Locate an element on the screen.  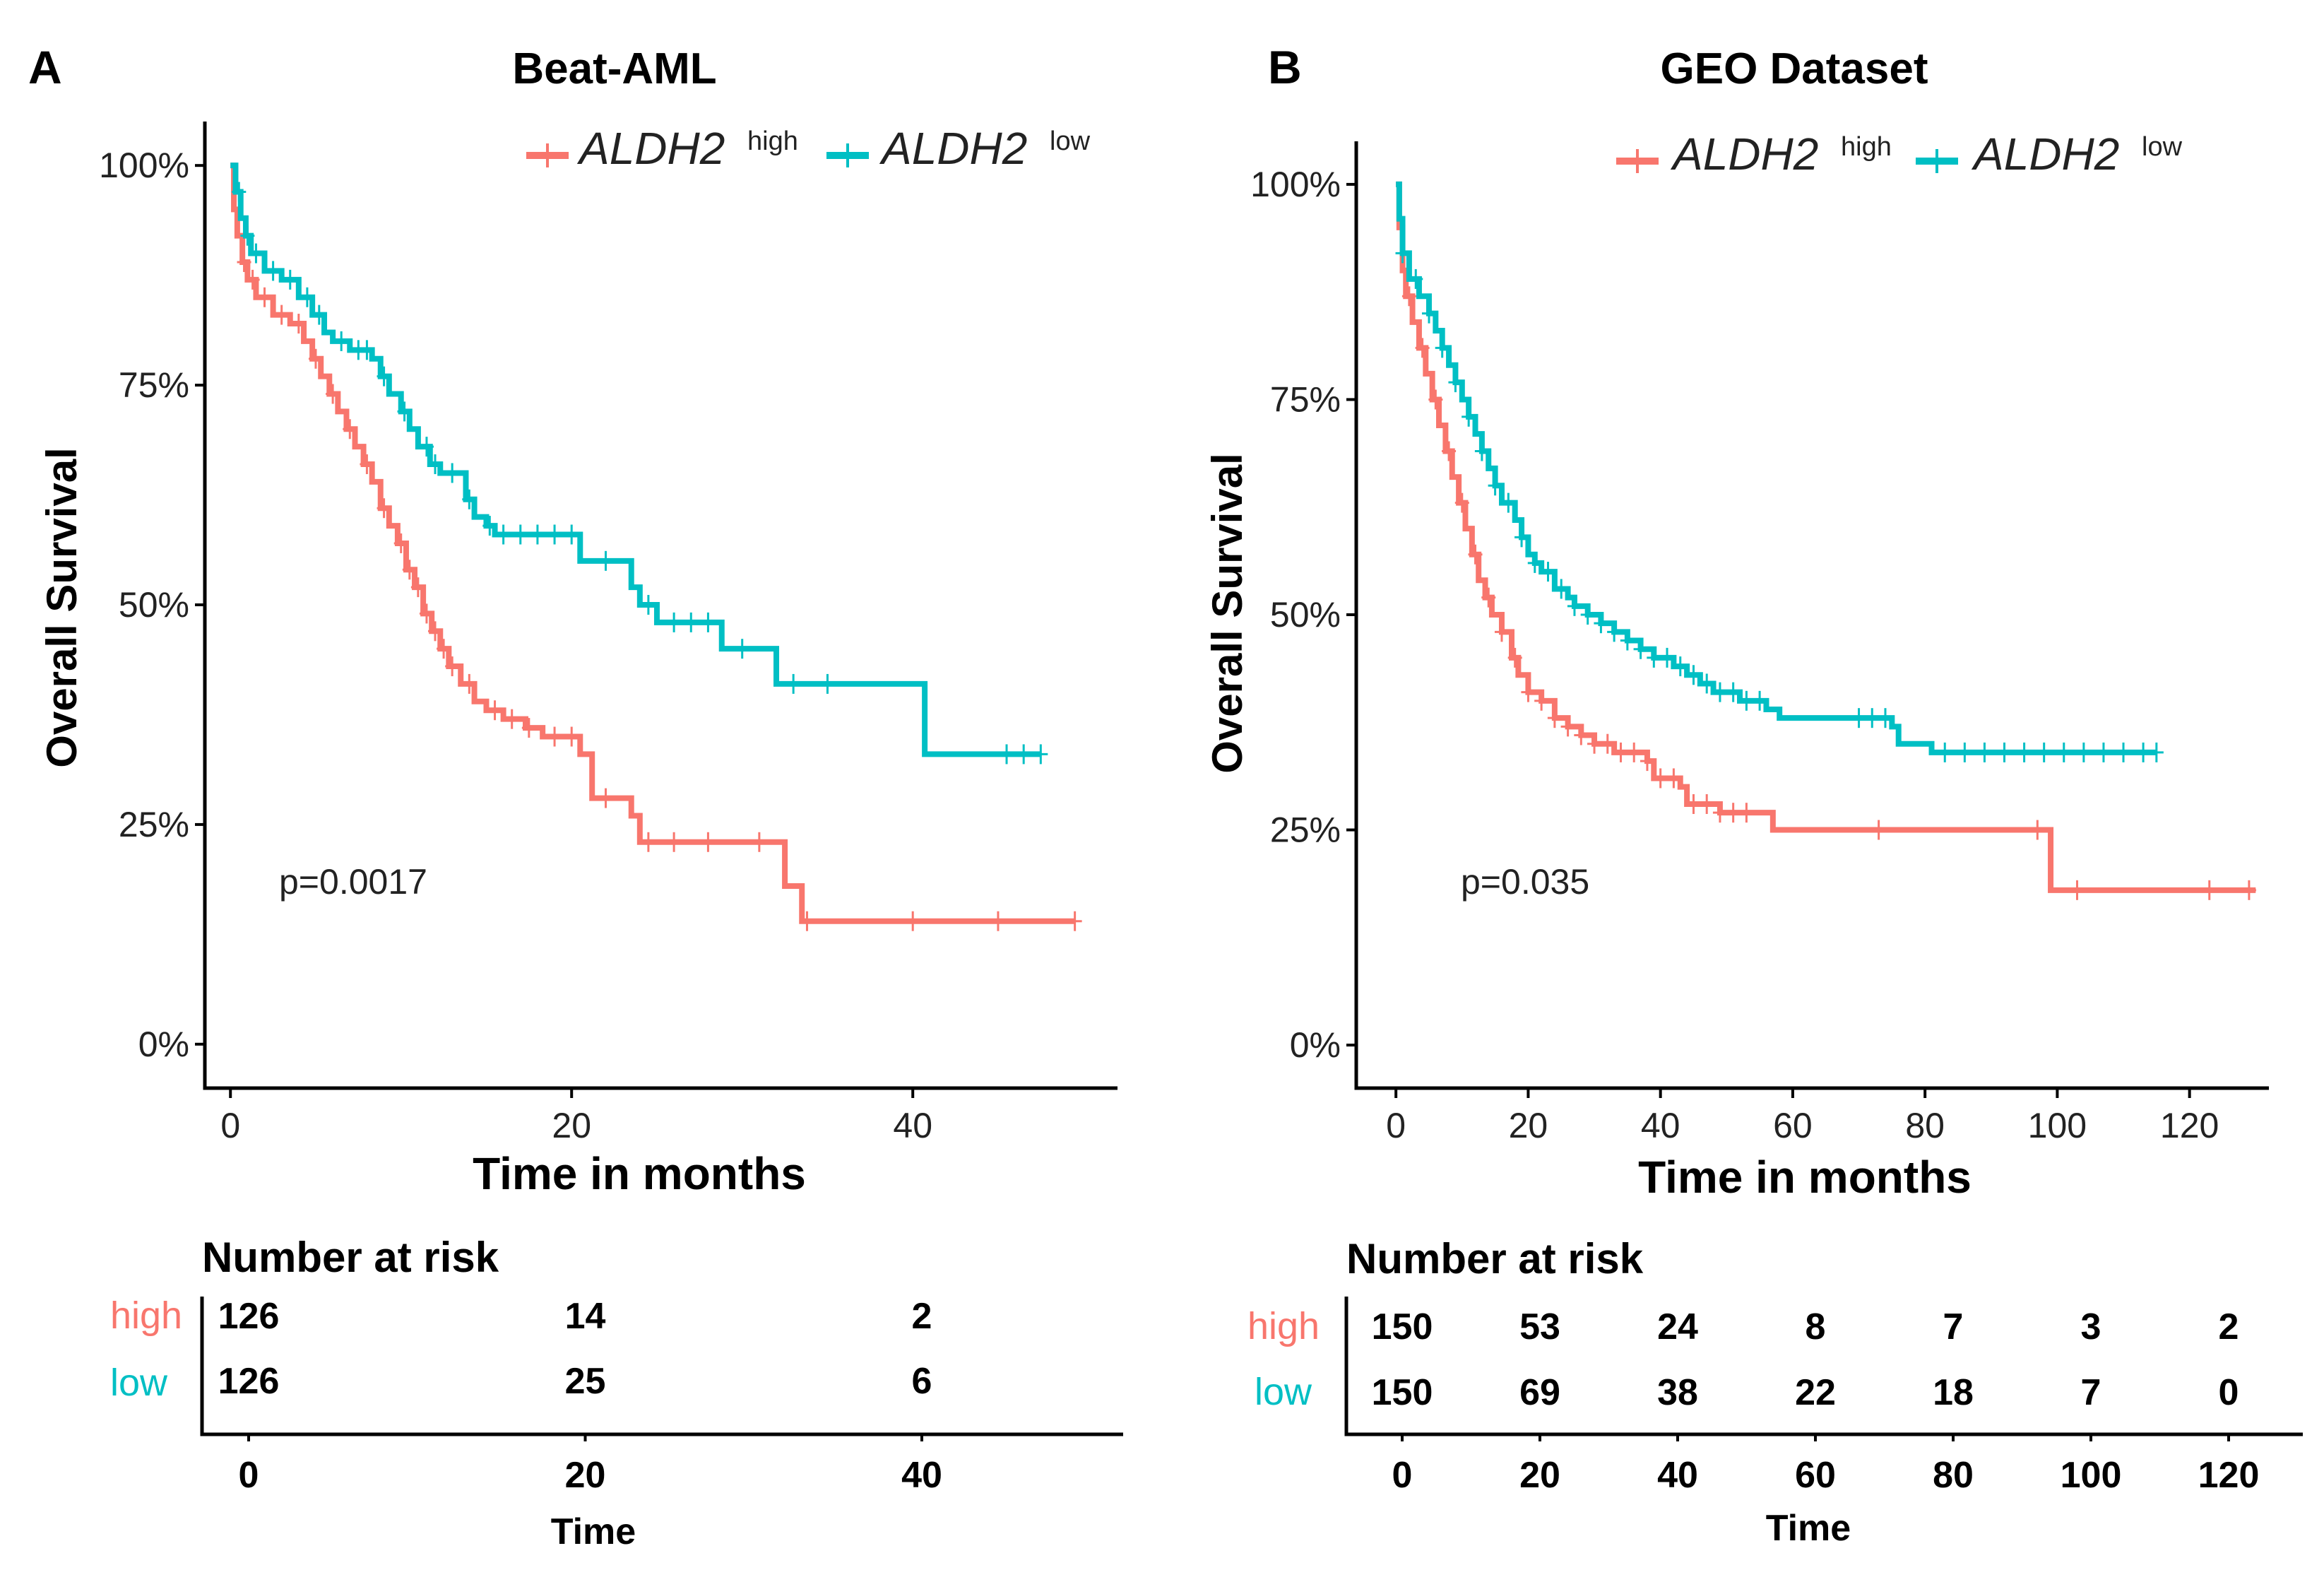
panel-a-ylabel: Overall Survival is located at coordinates (61, 607).